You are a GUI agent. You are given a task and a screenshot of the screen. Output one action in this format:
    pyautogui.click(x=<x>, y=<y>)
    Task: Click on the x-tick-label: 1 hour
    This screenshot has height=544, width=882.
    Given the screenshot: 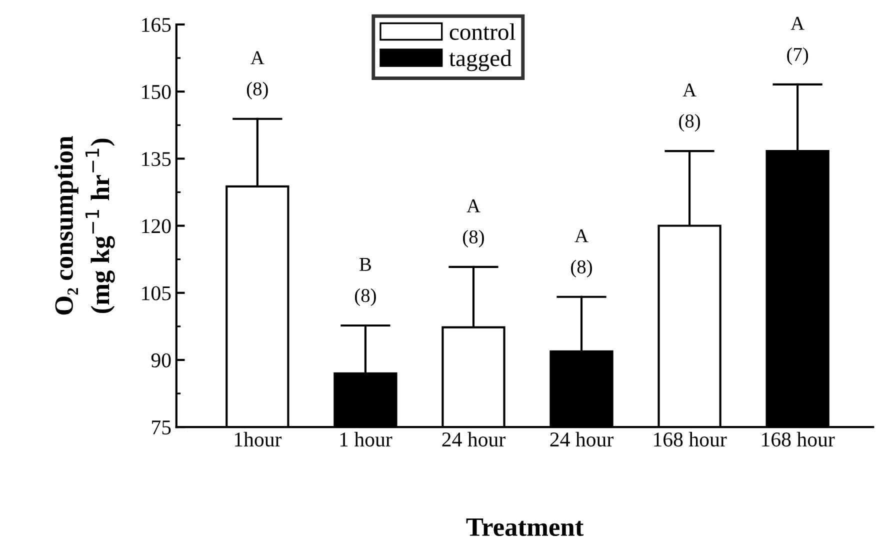 What is the action you would take?
    pyautogui.click(x=366, y=439)
    